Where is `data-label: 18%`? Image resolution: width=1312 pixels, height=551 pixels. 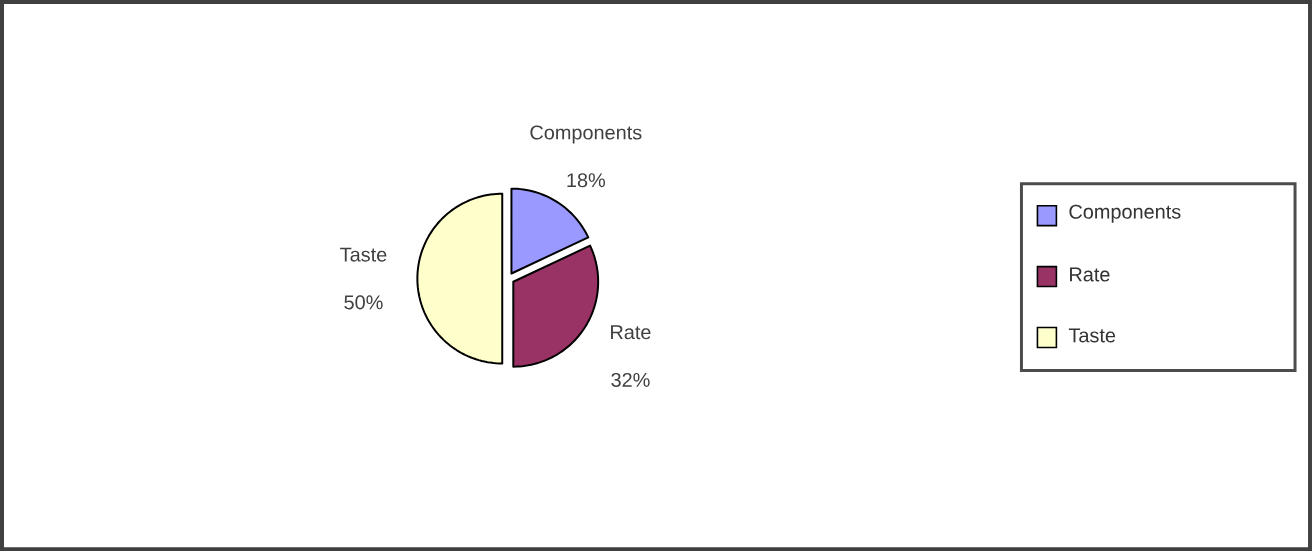
data-label: 18% is located at coordinates (586, 180).